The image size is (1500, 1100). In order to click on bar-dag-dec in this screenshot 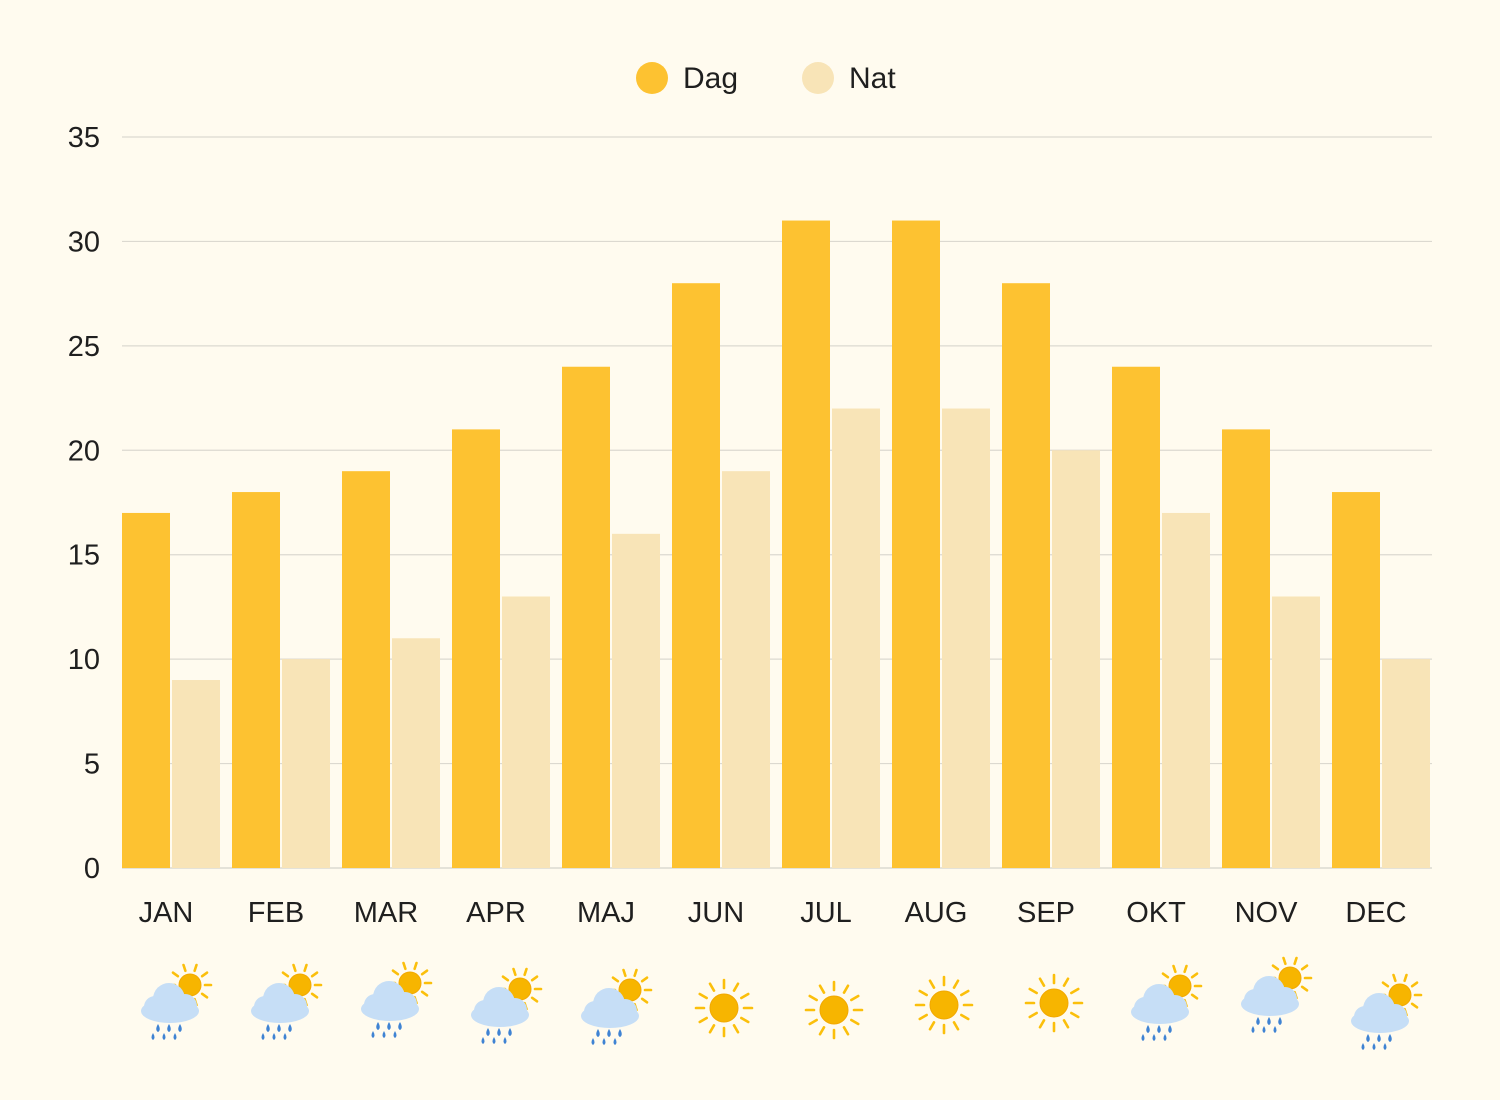, I will do `click(1356, 680)`.